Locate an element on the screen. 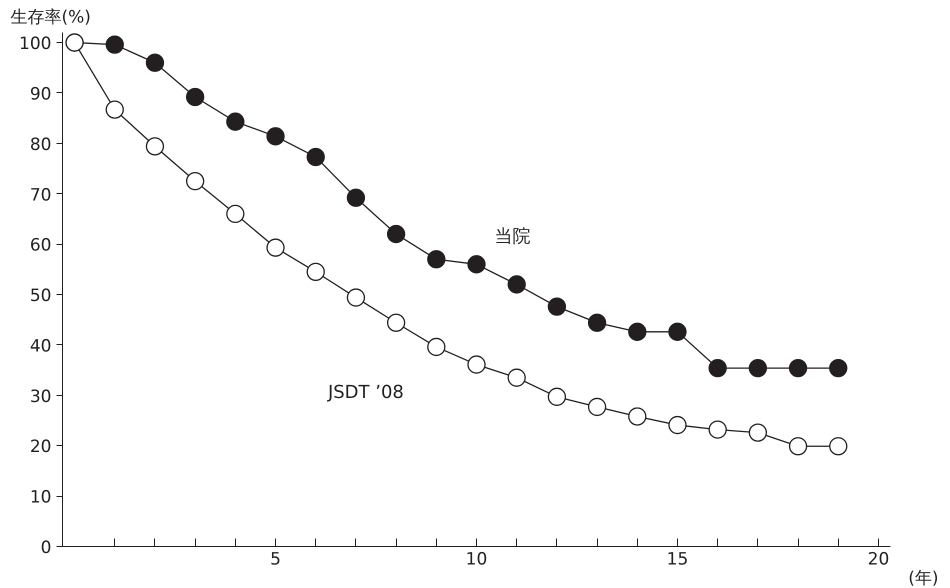 The height and width of the screenshot is (588, 950). text: JSDT ’08 is located at coordinates (365, 393).